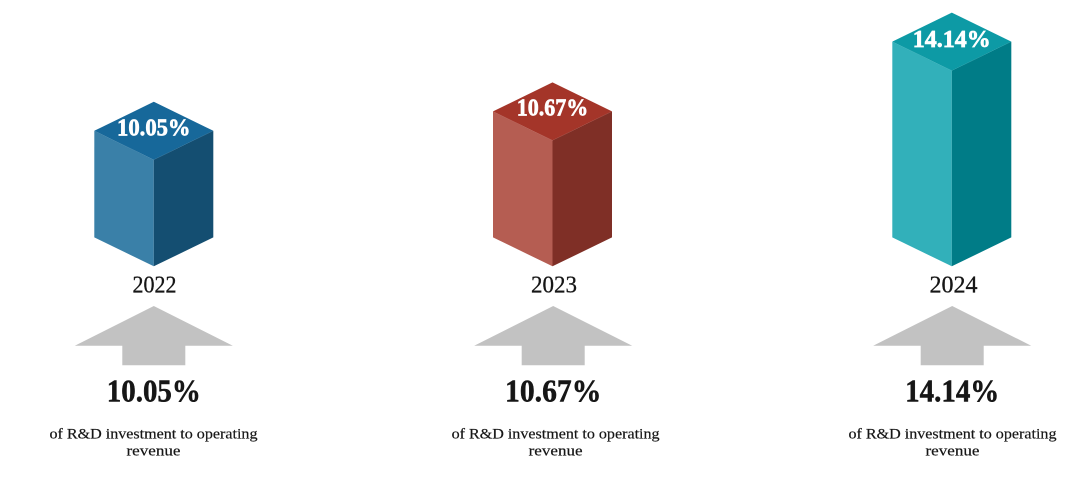 Image resolution: width=1079 pixels, height=490 pixels. I want to click on svg-text: 2024, so click(954, 284).